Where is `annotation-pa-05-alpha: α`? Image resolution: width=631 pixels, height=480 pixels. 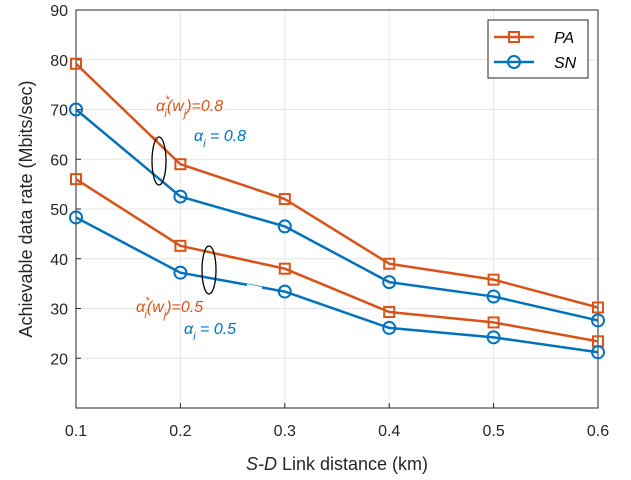
annotation-pa-05-alpha: α is located at coordinates (141, 307).